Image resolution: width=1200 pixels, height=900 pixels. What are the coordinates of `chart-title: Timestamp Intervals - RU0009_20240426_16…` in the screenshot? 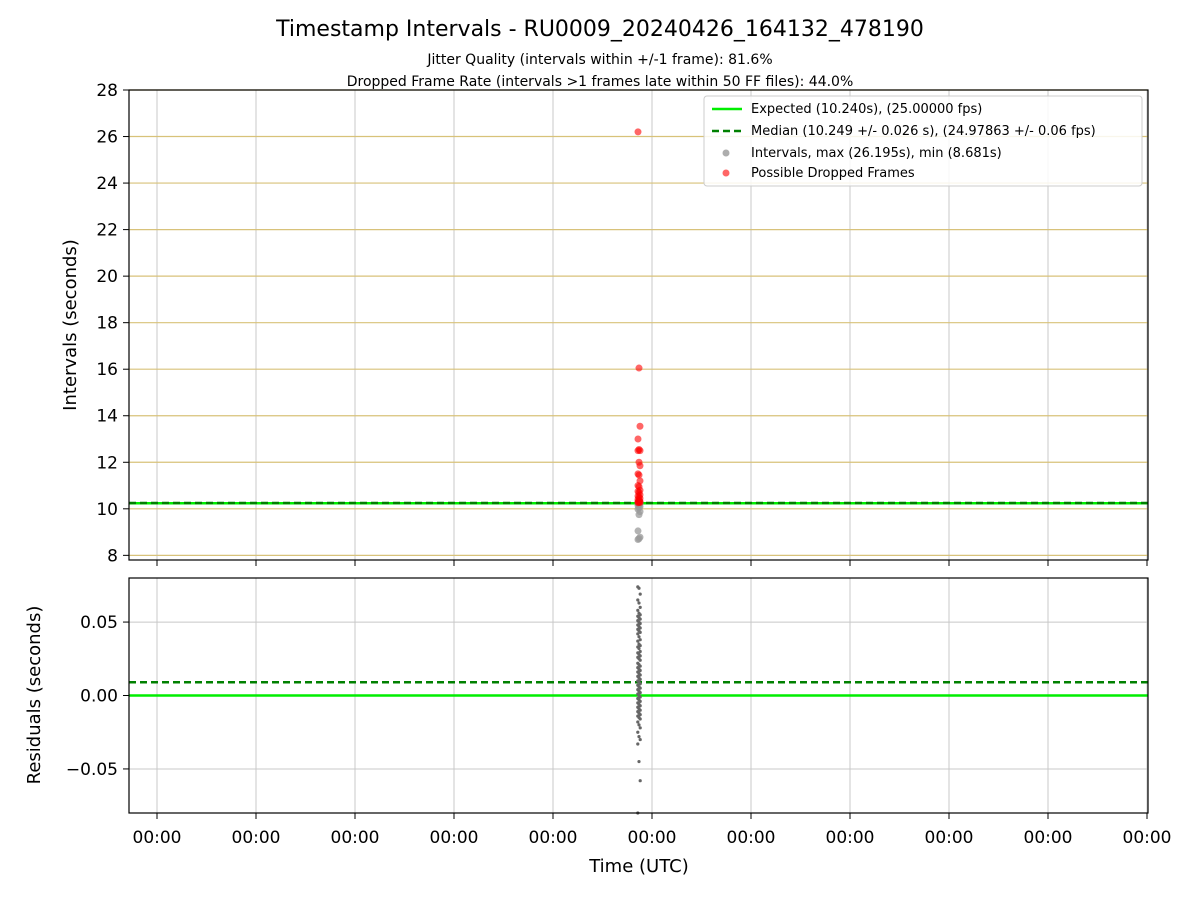 It's located at (599, 29).